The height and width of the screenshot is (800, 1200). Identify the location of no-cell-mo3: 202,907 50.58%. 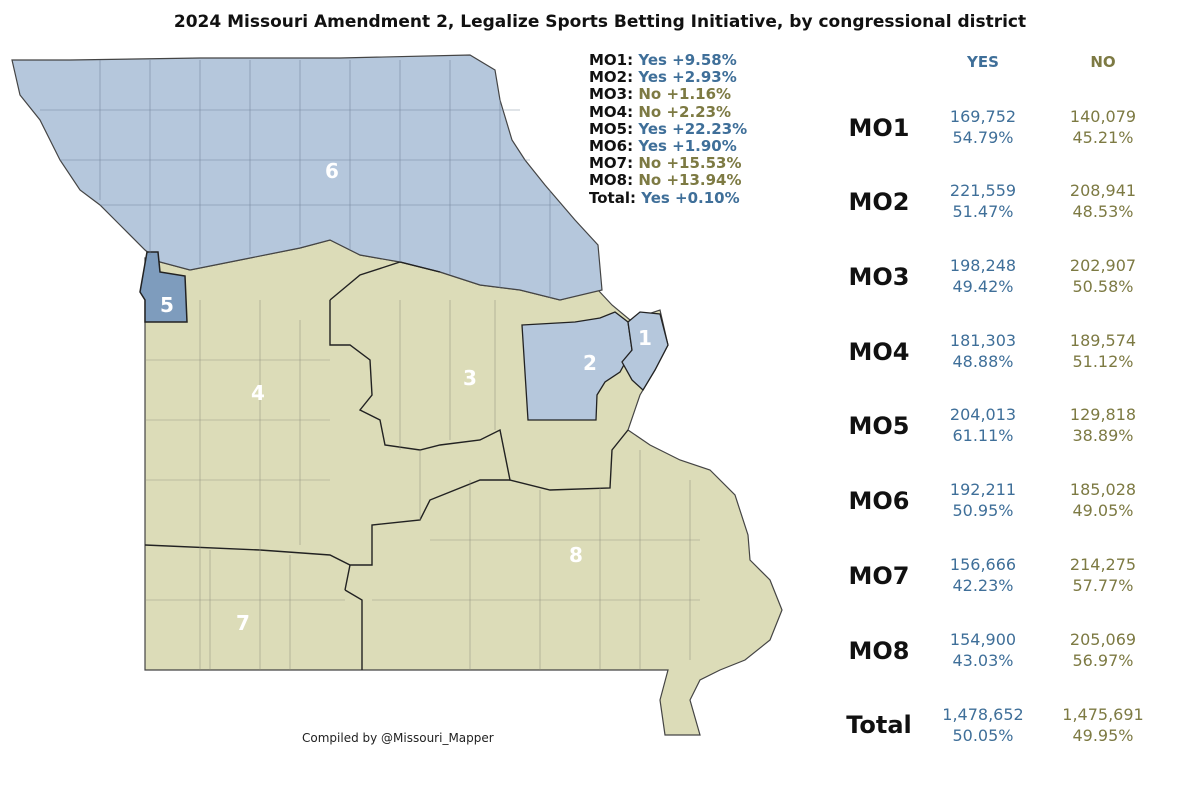
(1103, 276).